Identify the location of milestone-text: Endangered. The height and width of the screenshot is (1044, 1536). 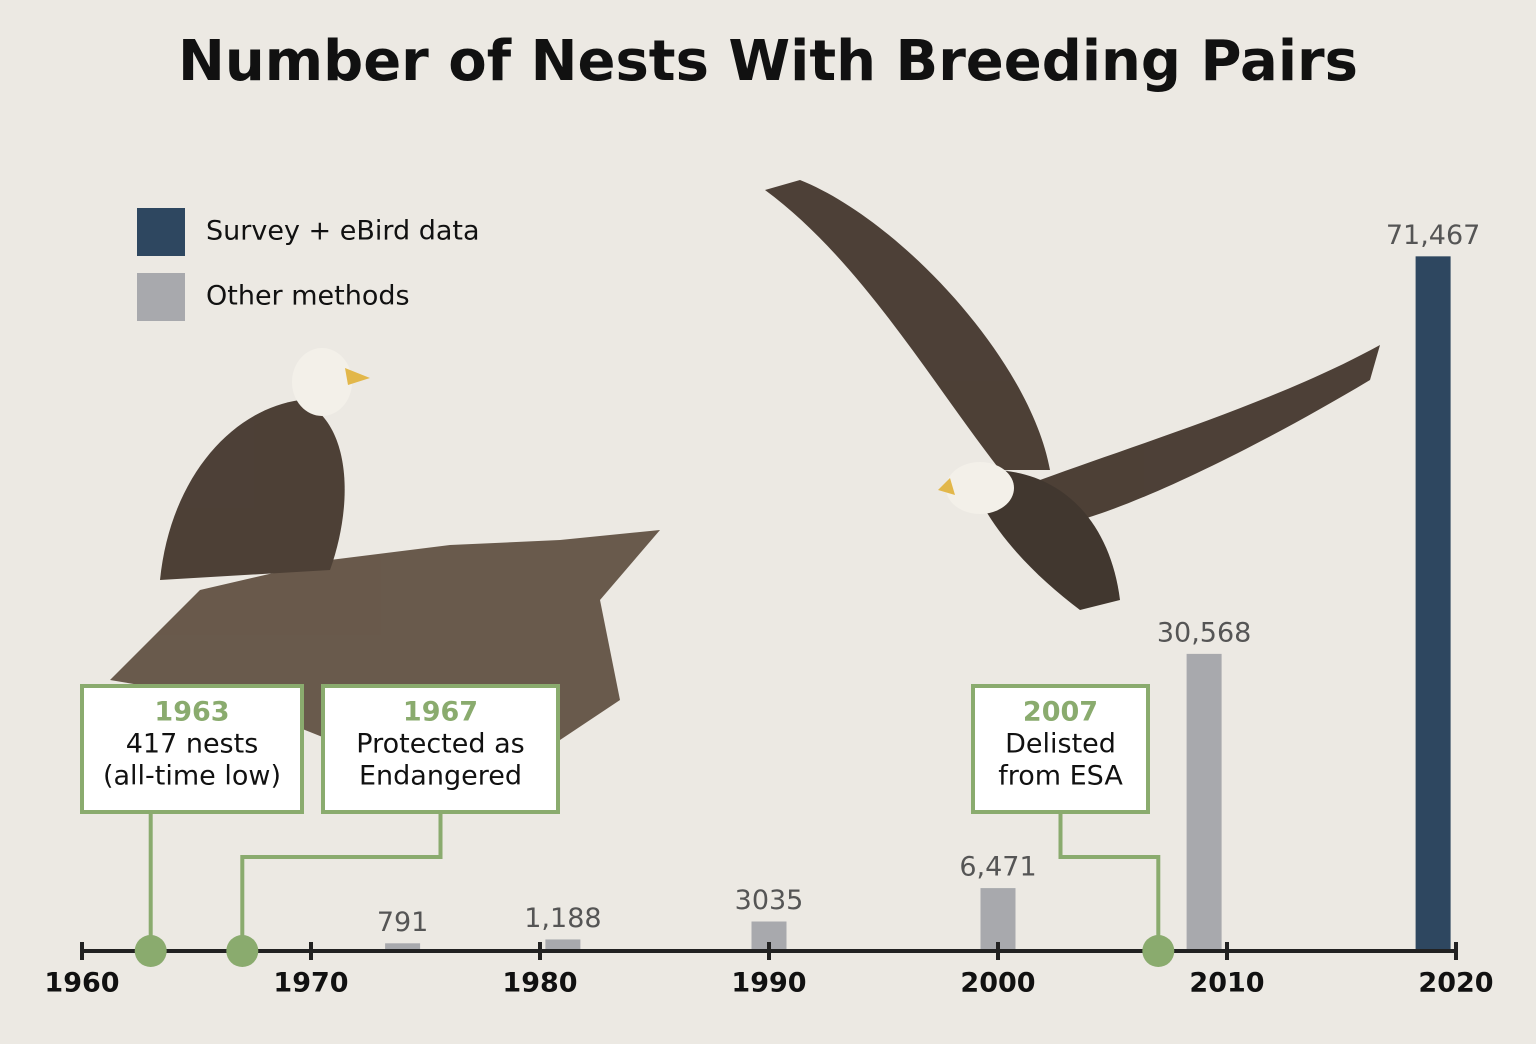
(440, 776).